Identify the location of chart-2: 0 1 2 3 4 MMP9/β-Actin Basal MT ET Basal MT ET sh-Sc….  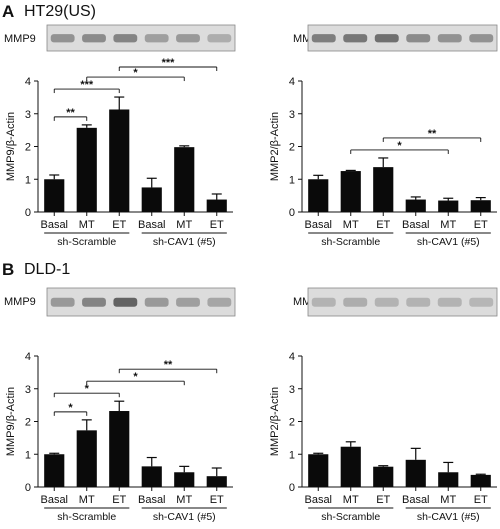
(119, 437).